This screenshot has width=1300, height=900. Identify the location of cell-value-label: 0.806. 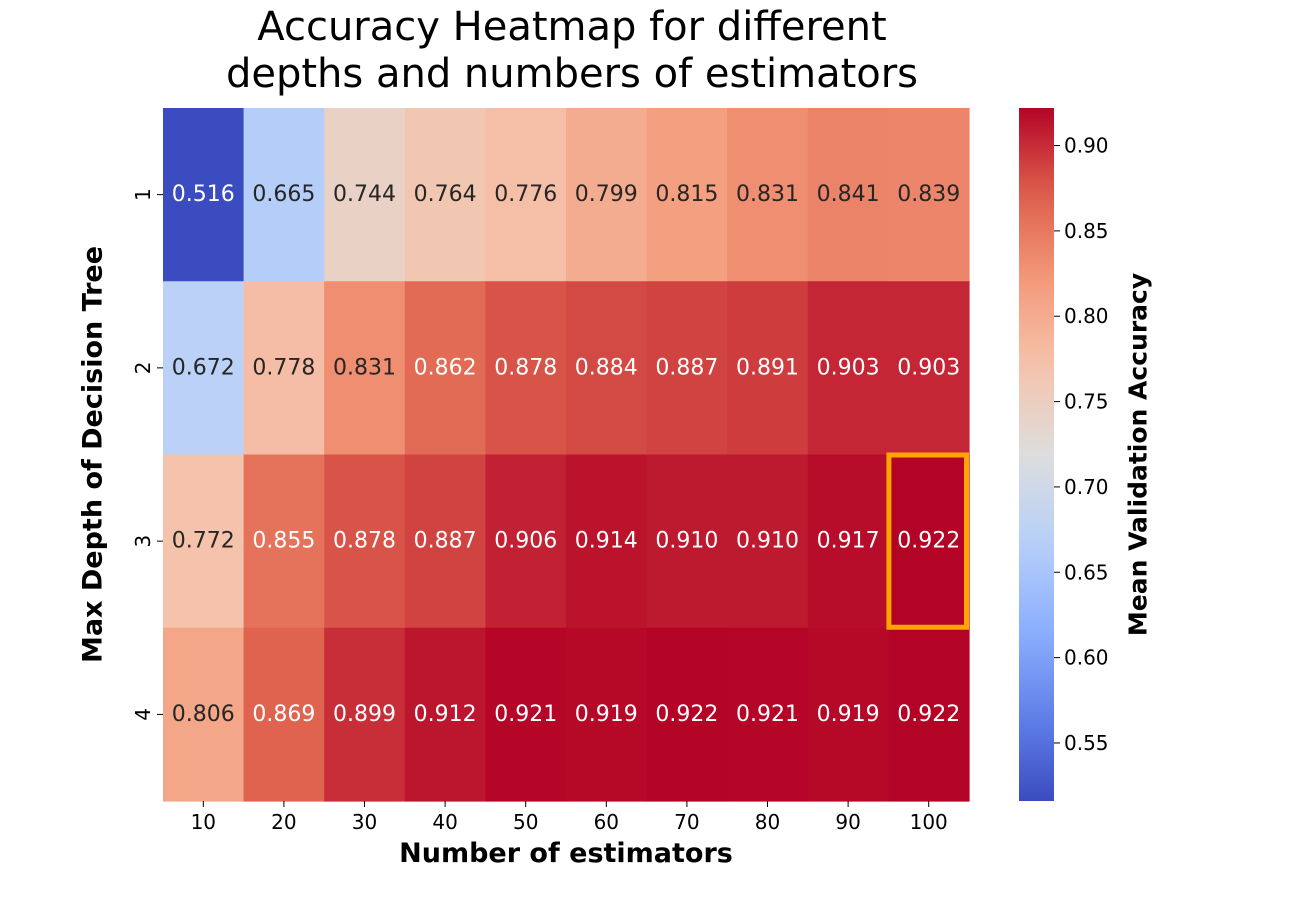
(203, 714).